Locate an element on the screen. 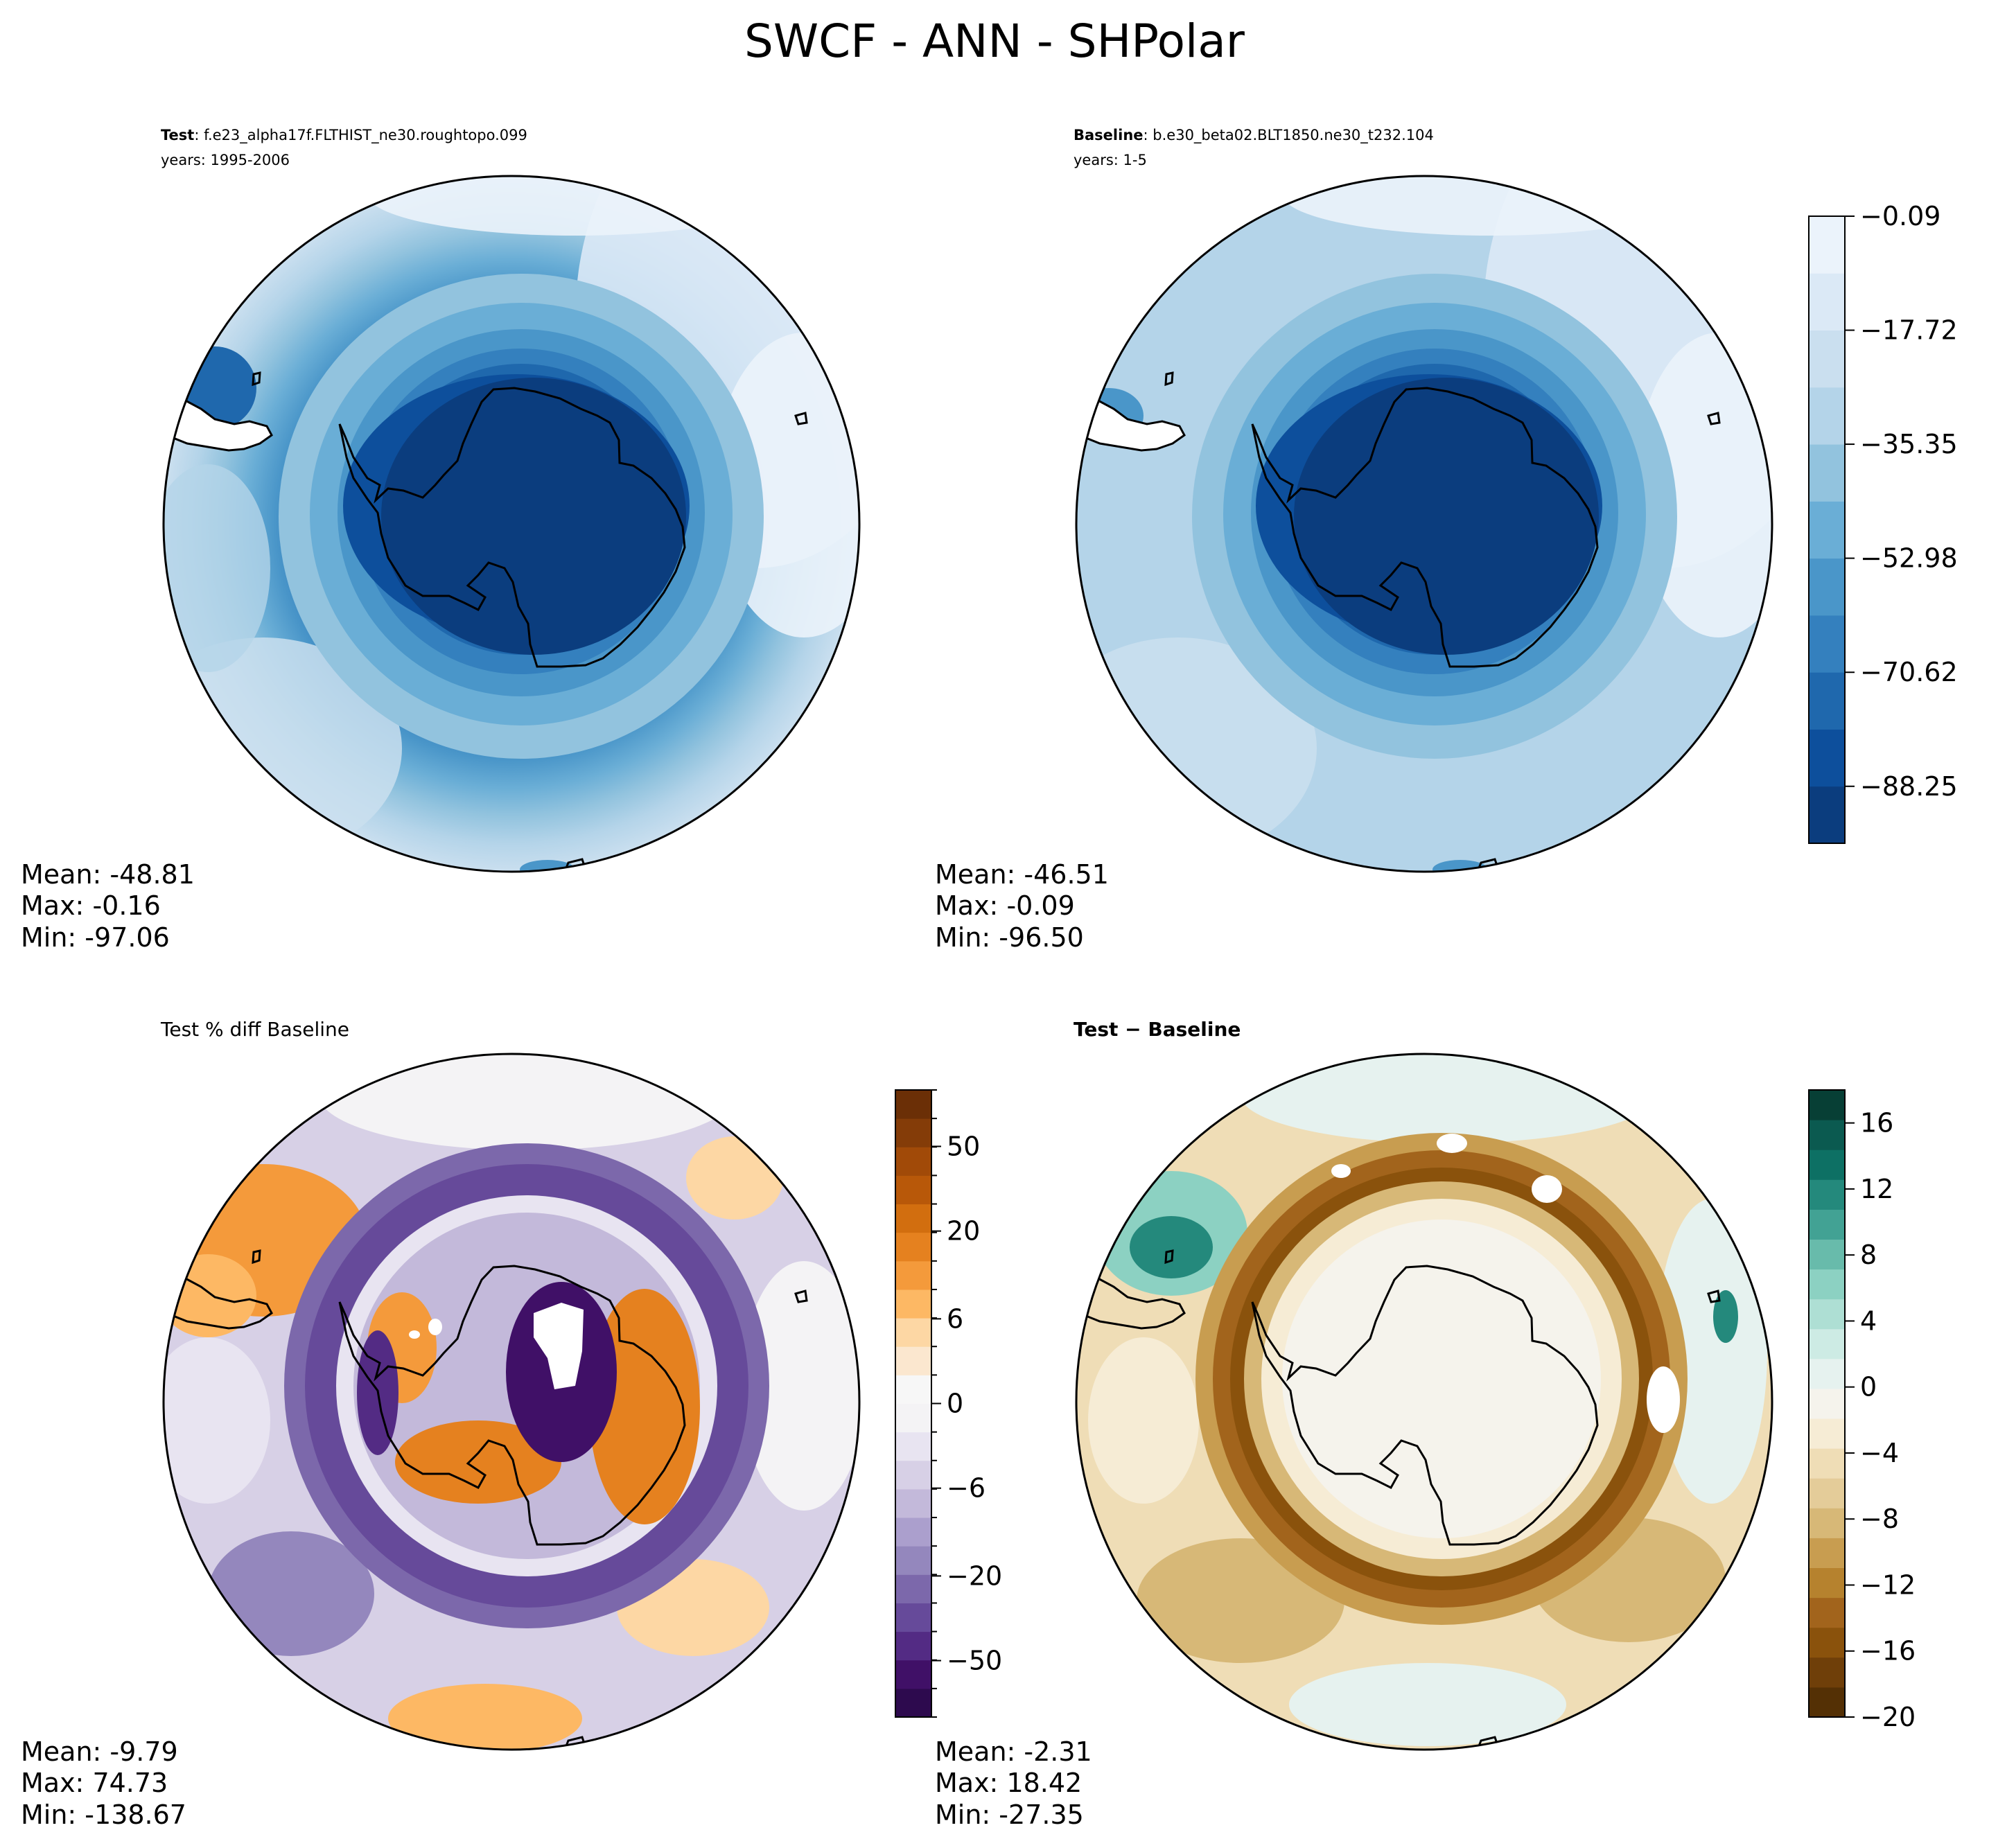 The image size is (1989, 1848). test-map-border is located at coordinates (511, 524).